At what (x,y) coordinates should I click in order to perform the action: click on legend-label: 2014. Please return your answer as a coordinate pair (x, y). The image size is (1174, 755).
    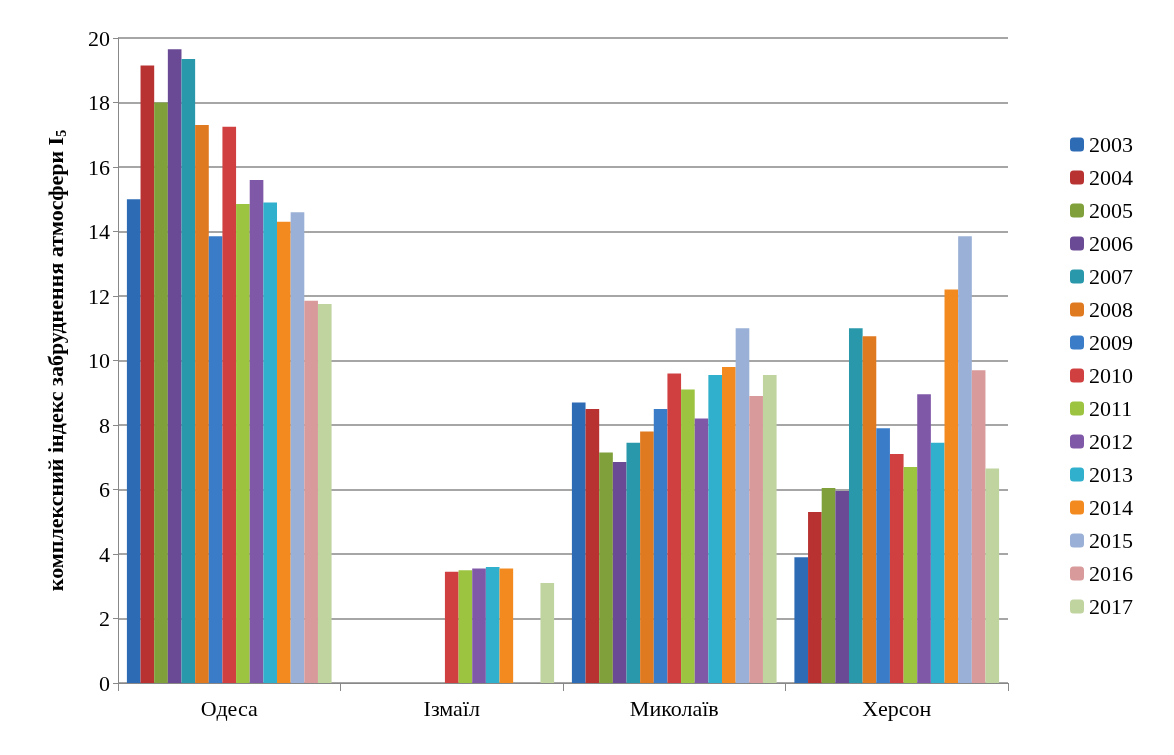
    Looking at the image, I should click on (1111, 507).